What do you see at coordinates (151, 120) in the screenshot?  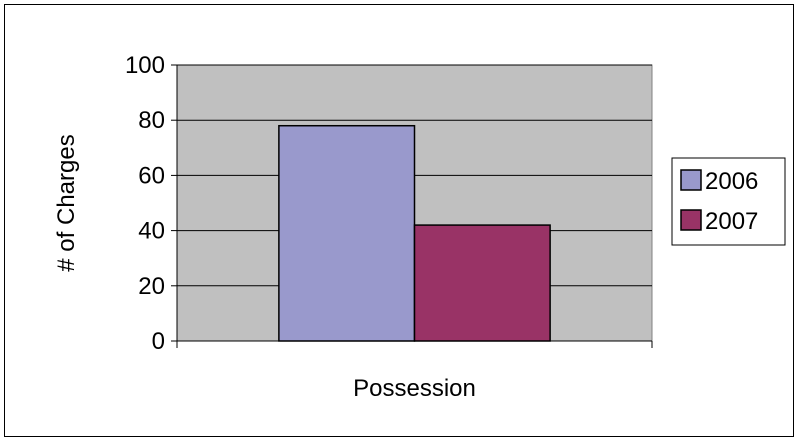 I see `y-tick-label: 80` at bounding box center [151, 120].